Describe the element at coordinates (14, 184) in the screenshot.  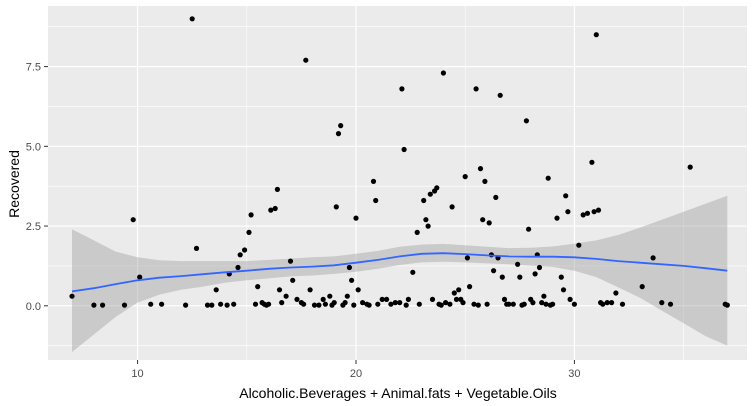
I see `y-axis-title: Recovered` at that location.